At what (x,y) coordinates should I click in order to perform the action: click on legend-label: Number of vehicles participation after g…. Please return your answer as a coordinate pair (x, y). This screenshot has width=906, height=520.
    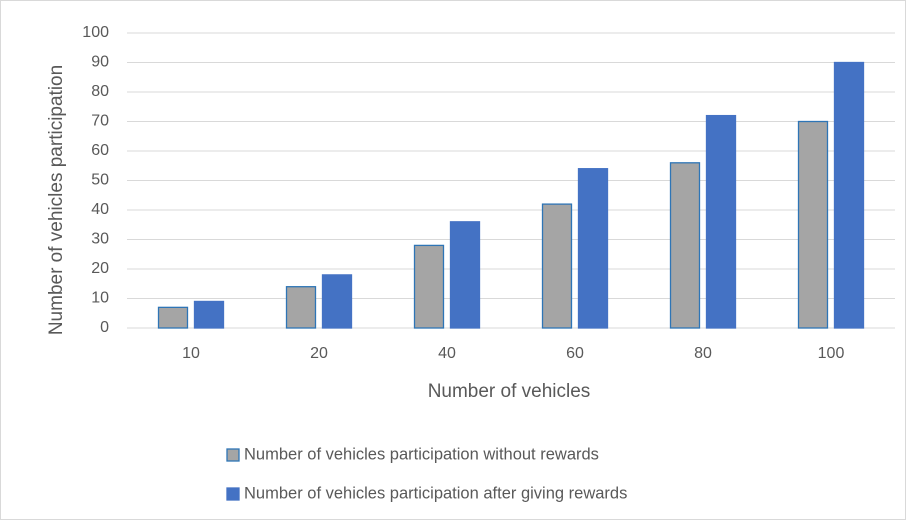
    Looking at the image, I should click on (435, 493).